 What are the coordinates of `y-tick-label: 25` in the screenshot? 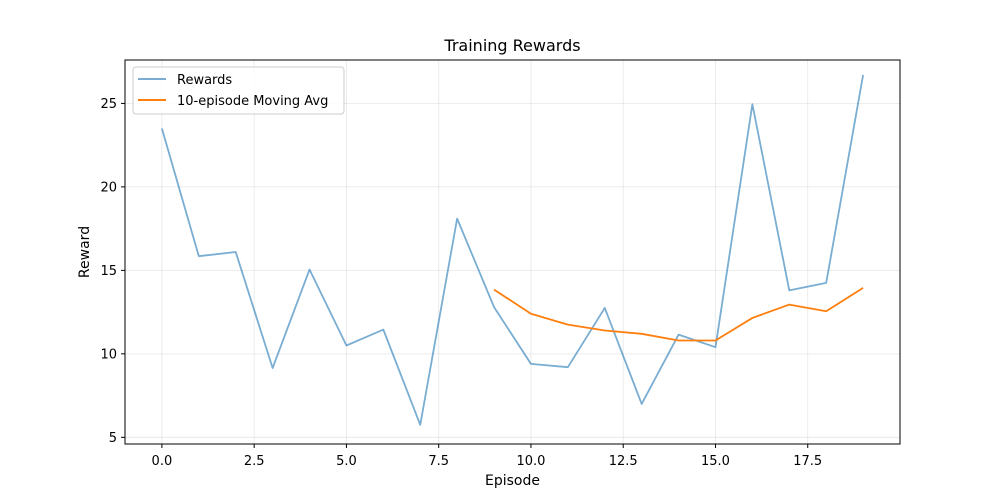 It's located at (108, 104).